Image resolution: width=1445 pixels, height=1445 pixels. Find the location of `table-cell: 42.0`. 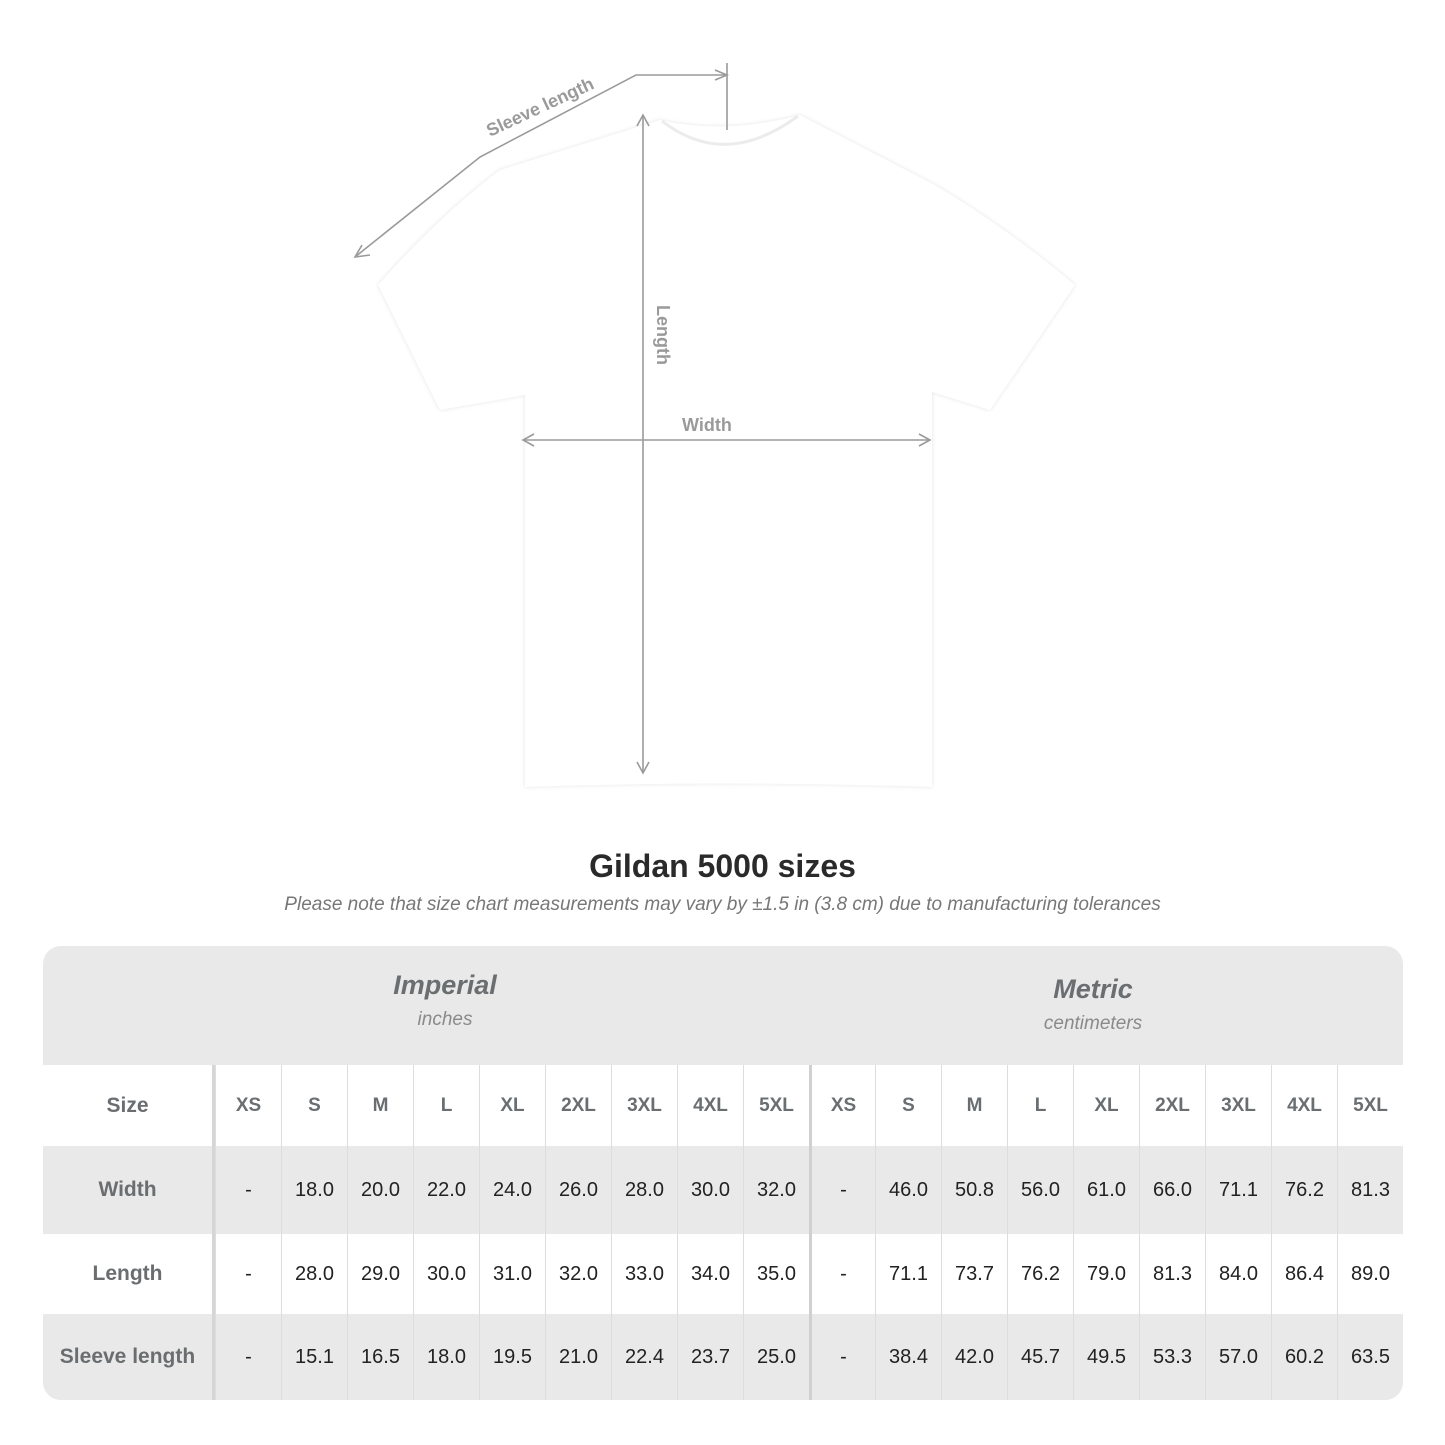

table-cell: 42.0 is located at coordinates (974, 1357).